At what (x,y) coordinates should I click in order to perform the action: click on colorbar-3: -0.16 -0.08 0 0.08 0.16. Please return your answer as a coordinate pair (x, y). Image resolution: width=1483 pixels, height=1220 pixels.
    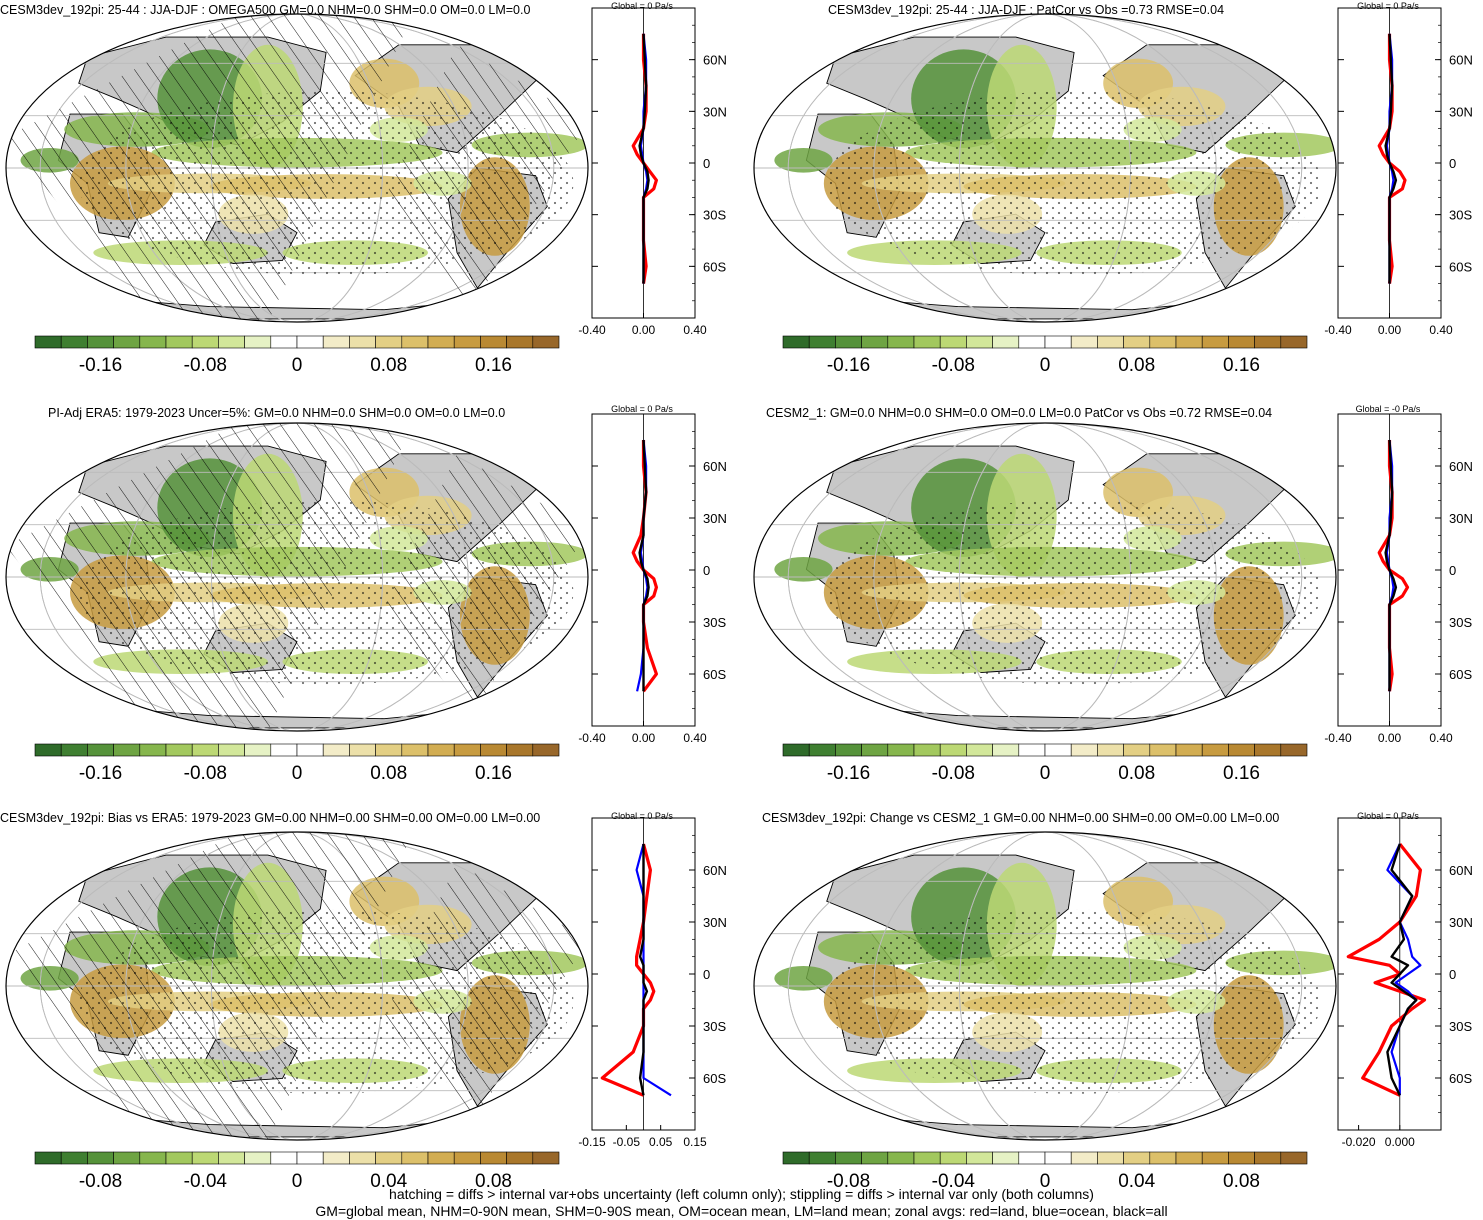
    Looking at the image, I should click on (297, 763).